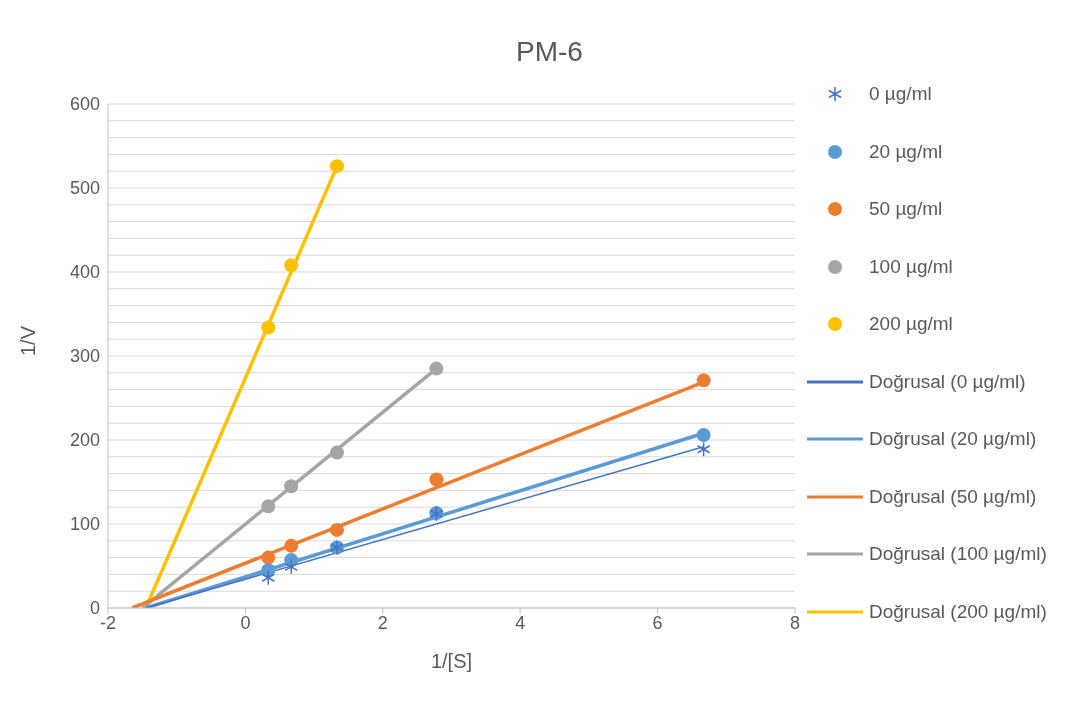 The height and width of the screenshot is (705, 1073). I want to click on x-axis-title: 1/[S], so click(451, 661).